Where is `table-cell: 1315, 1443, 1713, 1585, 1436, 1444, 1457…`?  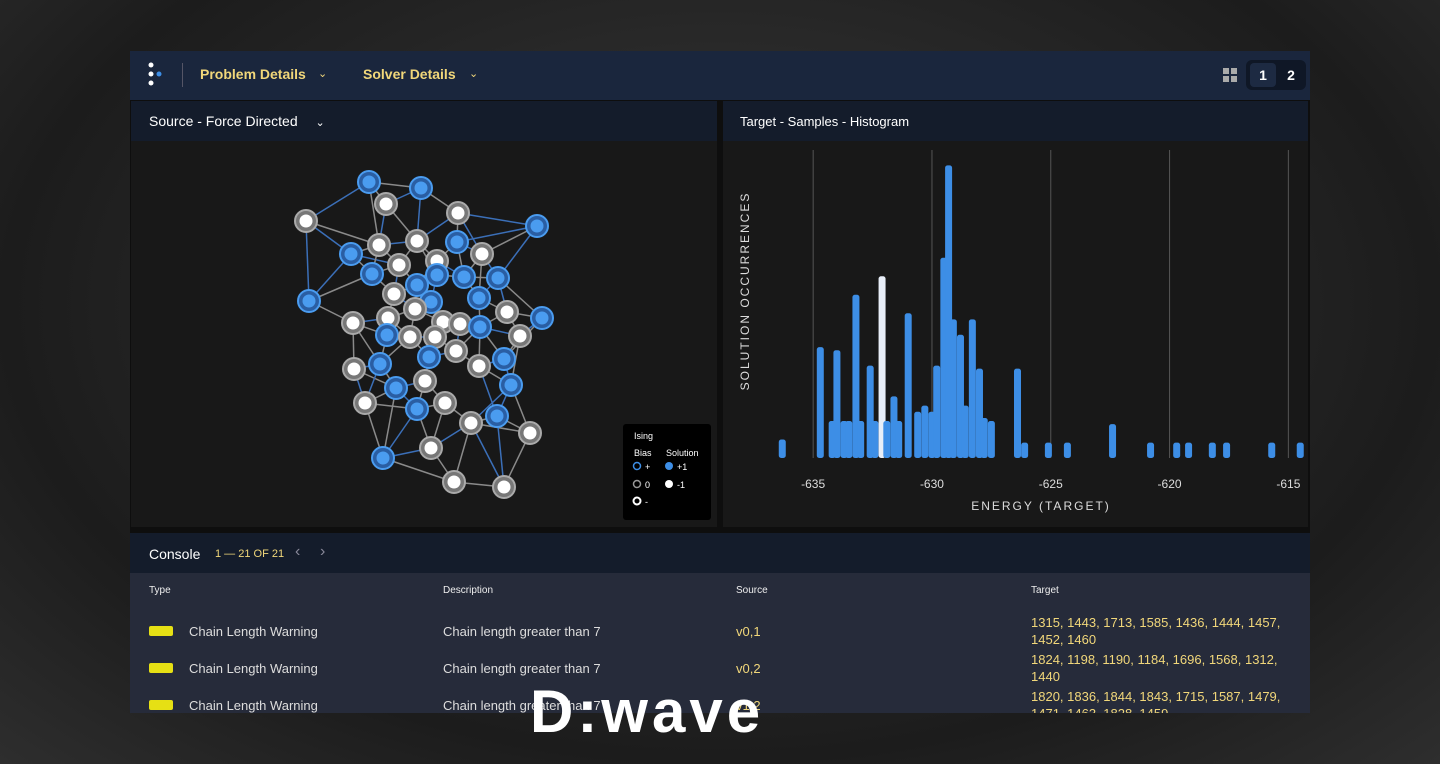
table-cell: 1315, 1443, 1713, 1585, 1436, 1444, 1457… is located at coordinates (1156, 631).